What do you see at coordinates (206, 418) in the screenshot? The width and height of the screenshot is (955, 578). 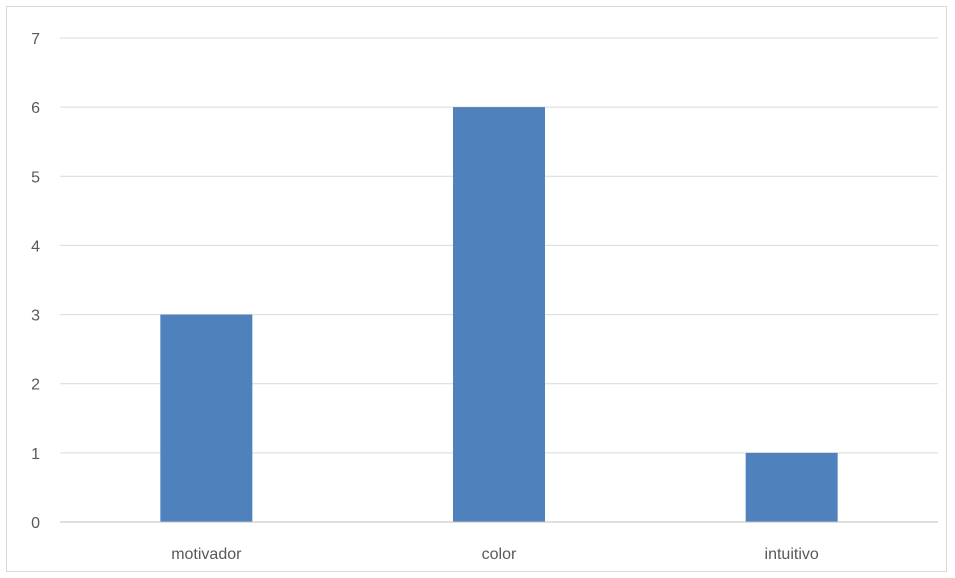 I see `bar-motivador` at bounding box center [206, 418].